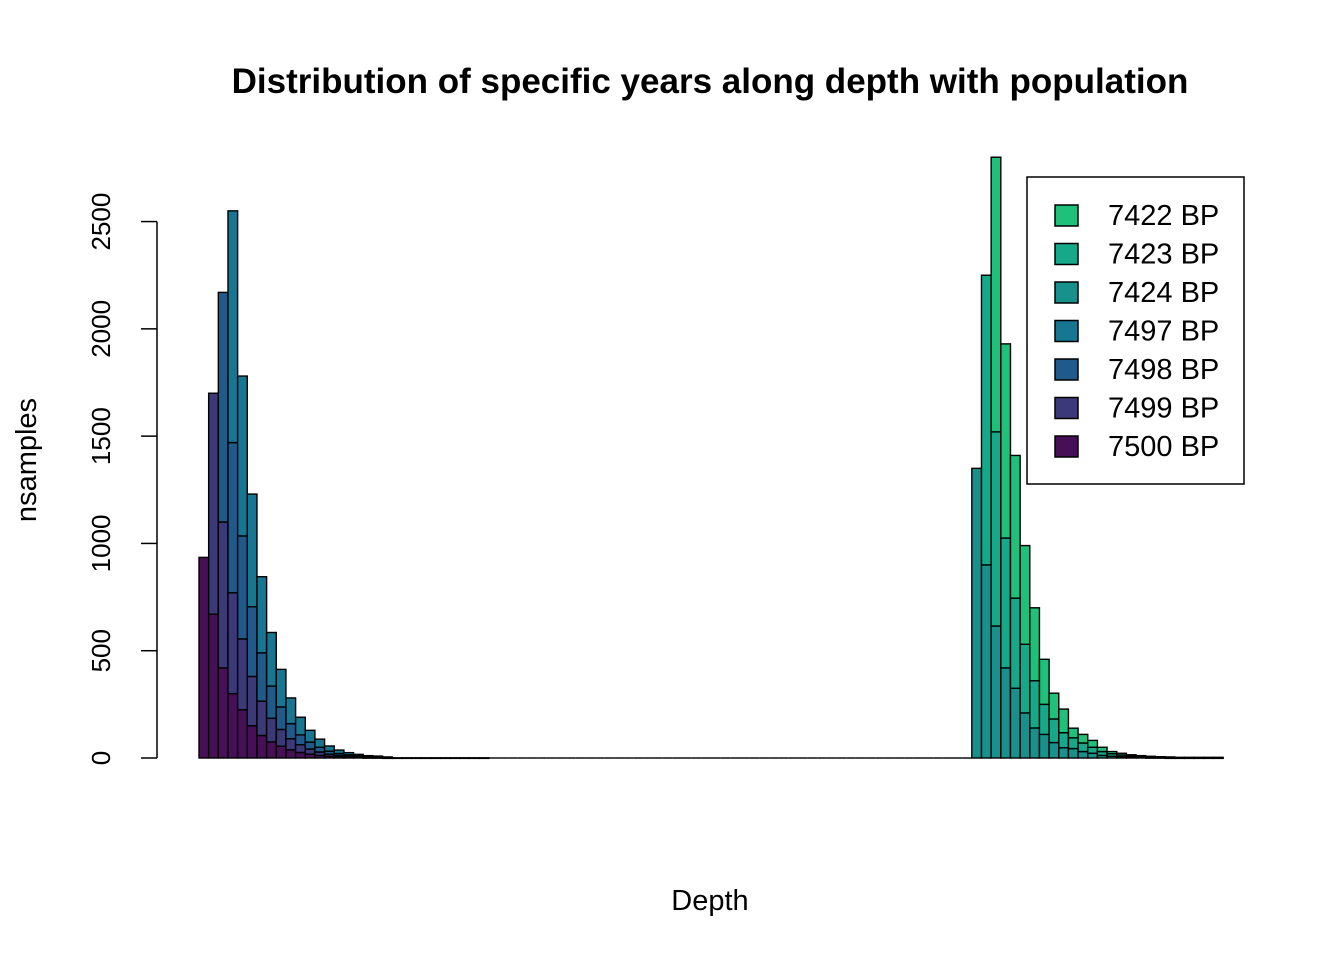  Describe the element at coordinates (101, 758) in the screenshot. I see `y-tick-label: 0` at that location.